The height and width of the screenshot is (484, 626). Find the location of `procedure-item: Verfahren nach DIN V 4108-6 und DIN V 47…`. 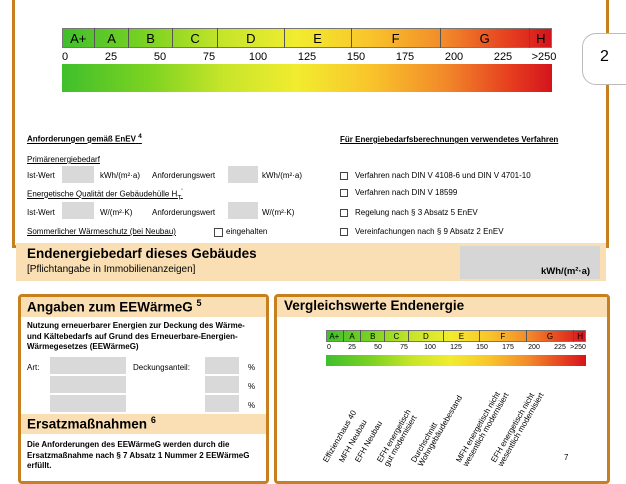

procedure-item: Verfahren nach DIN V 4108-6 und DIN V 47… is located at coordinates (443, 175).